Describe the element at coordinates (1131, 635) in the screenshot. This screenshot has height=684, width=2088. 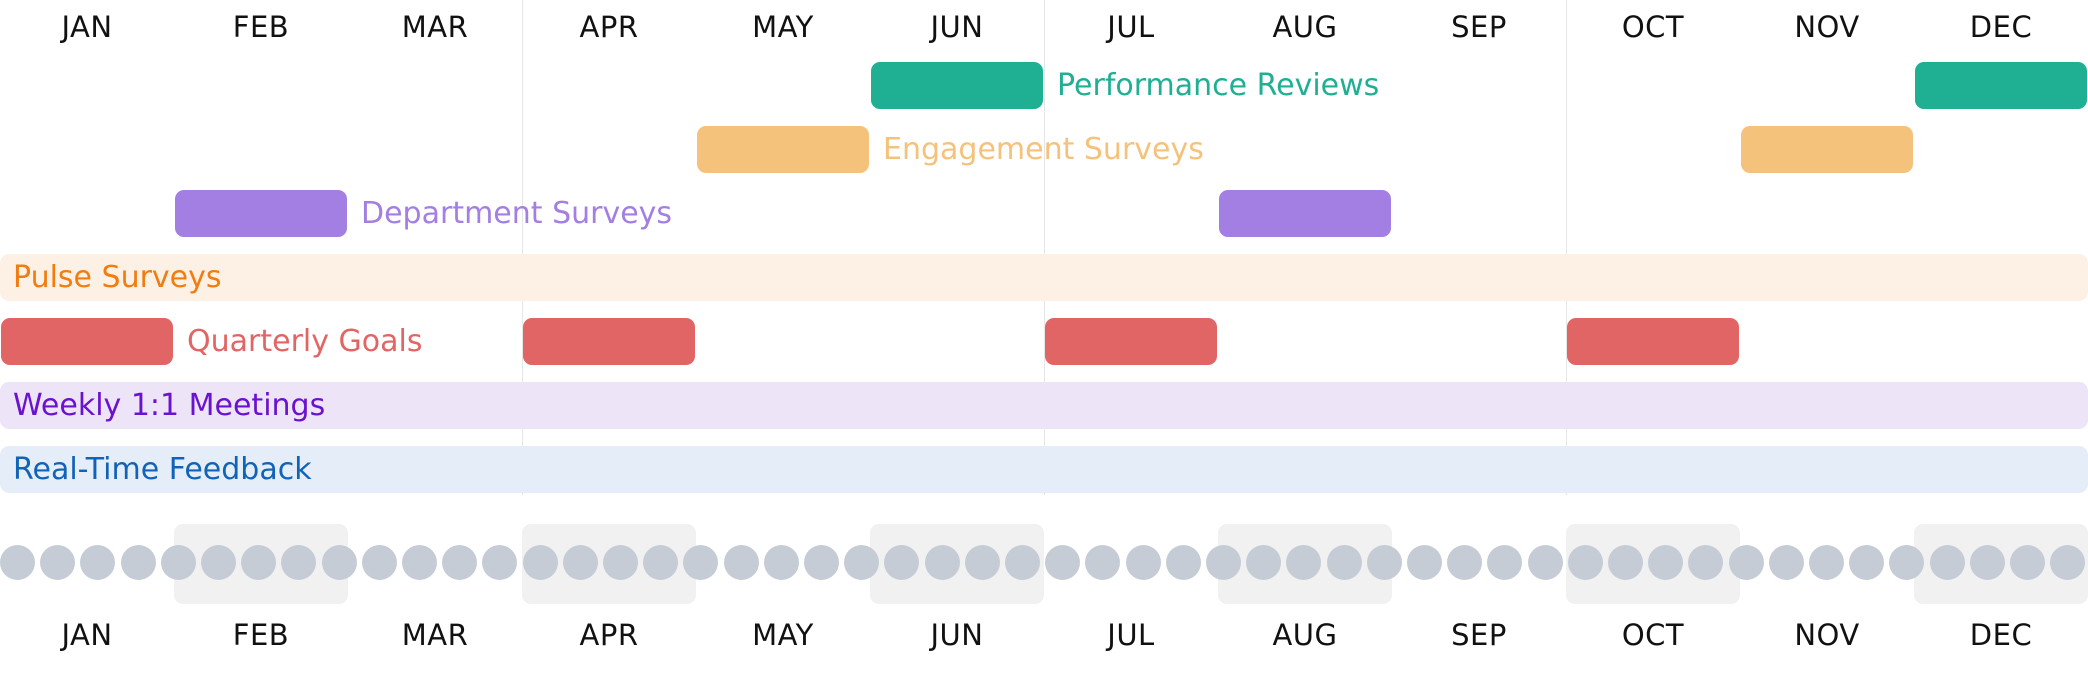
I see `month-bottom-jul: JUL` at that location.